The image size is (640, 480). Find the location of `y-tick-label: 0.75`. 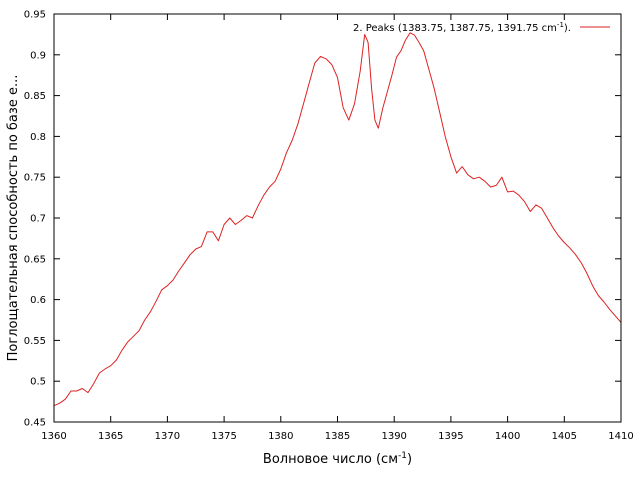

y-tick-label: 0.75 is located at coordinates (35, 178).